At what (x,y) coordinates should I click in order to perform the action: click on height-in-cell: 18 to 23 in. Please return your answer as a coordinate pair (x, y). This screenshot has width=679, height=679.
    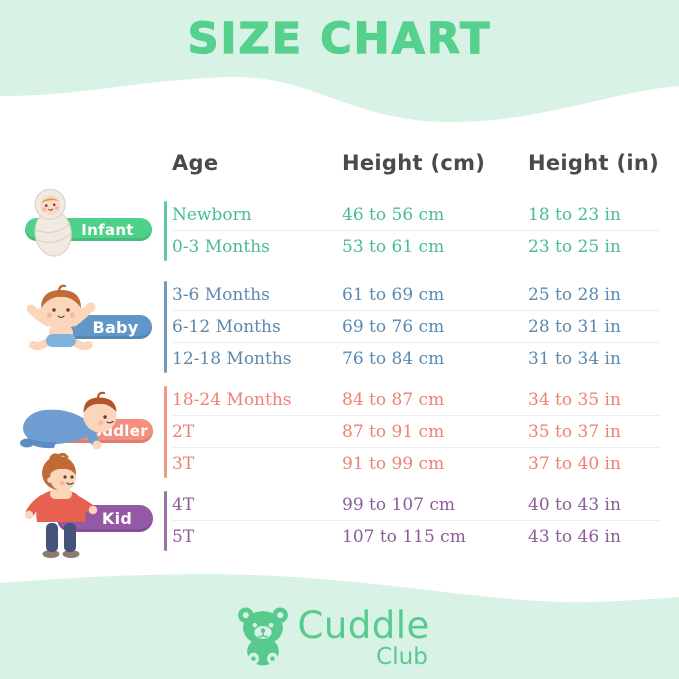
    Looking at the image, I should click on (574, 214).